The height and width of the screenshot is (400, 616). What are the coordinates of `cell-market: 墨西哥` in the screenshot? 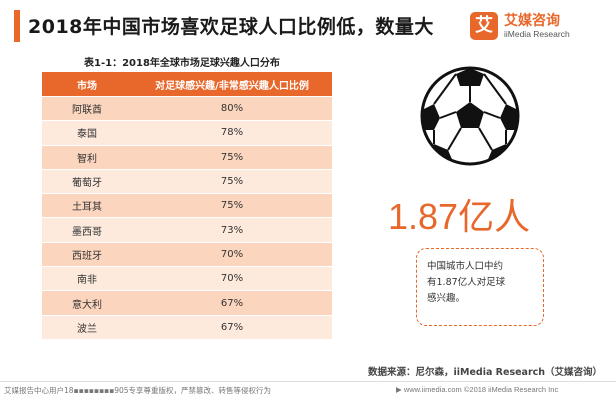 It's located at (87, 230).